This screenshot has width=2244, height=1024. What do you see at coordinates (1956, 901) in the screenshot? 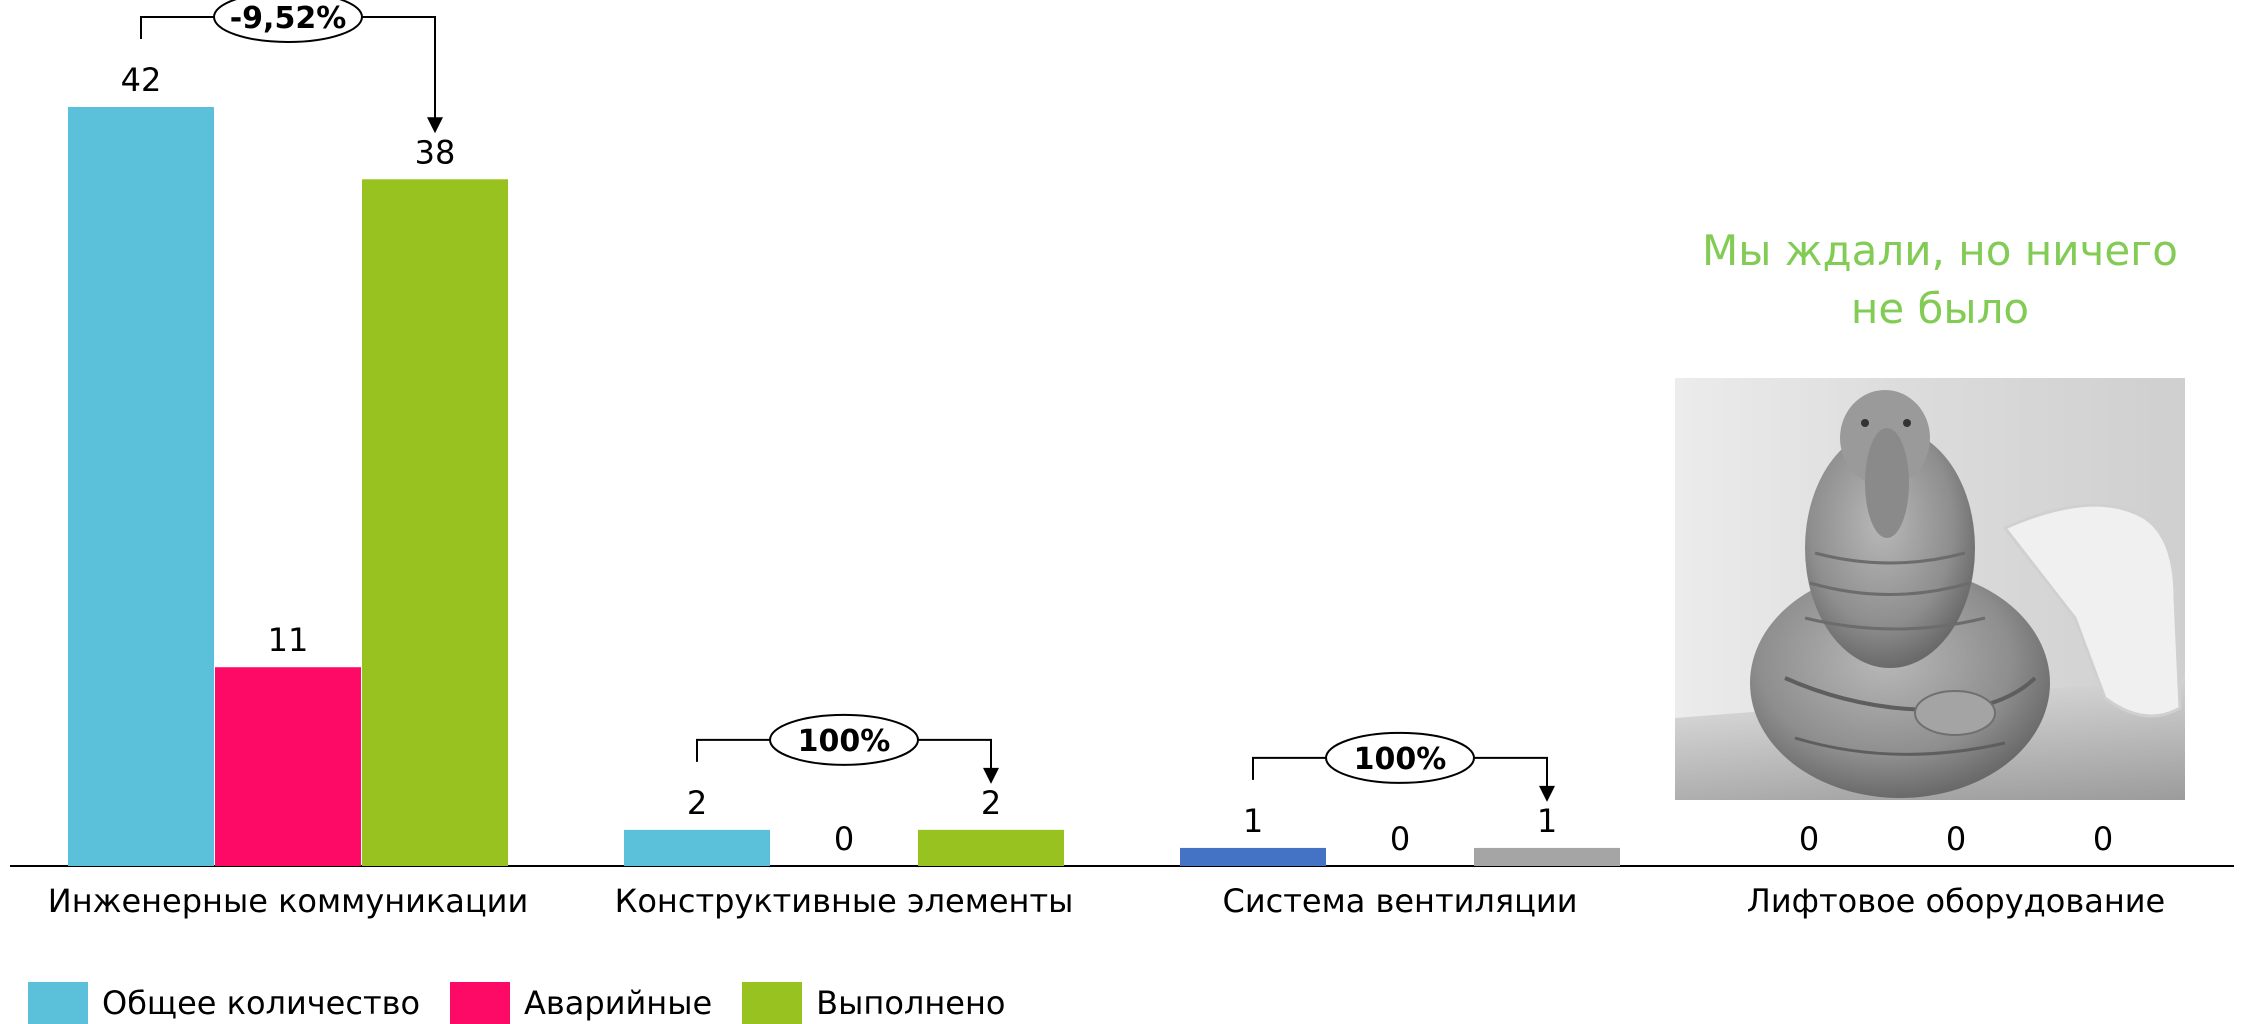
I see `category-label: Лифтовое оборудование` at bounding box center [1956, 901].